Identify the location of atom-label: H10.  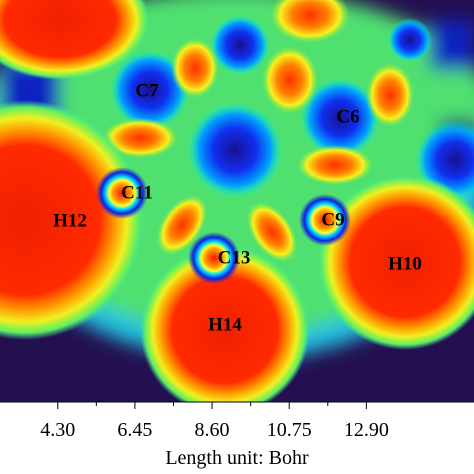
(405, 263).